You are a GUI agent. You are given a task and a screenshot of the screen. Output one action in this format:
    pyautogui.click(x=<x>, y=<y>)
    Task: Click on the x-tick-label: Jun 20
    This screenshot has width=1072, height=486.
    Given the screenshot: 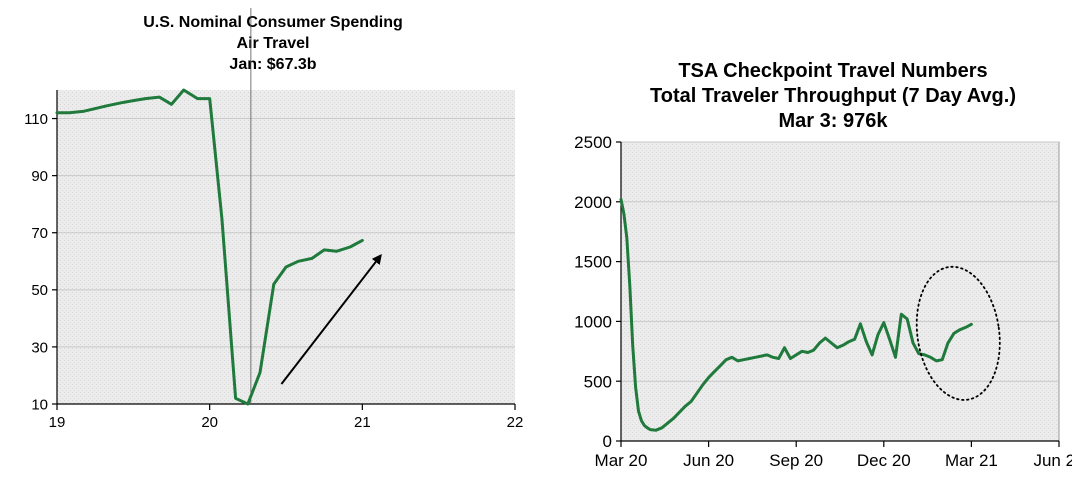 What is the action you would take?
    pyautogui.click(x=708, y=460)
    